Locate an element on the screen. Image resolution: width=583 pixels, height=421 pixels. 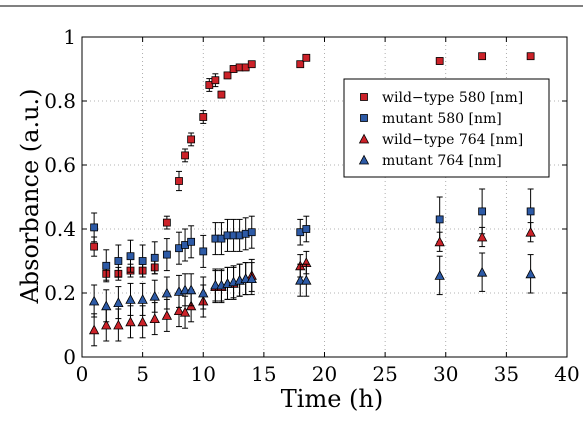
y-tick-label: 1 is located at coordinates (69, 37).